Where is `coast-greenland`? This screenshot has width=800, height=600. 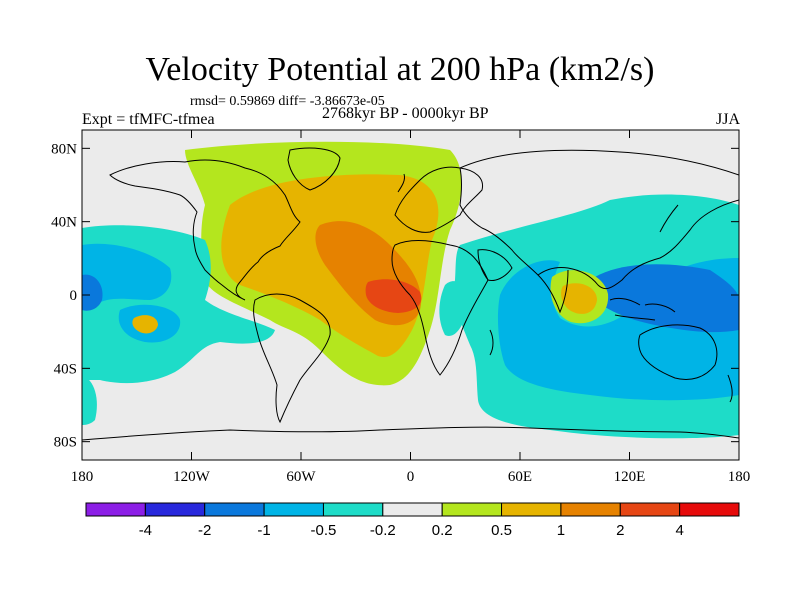 coast-greenland is located at coordinates (314, 169).